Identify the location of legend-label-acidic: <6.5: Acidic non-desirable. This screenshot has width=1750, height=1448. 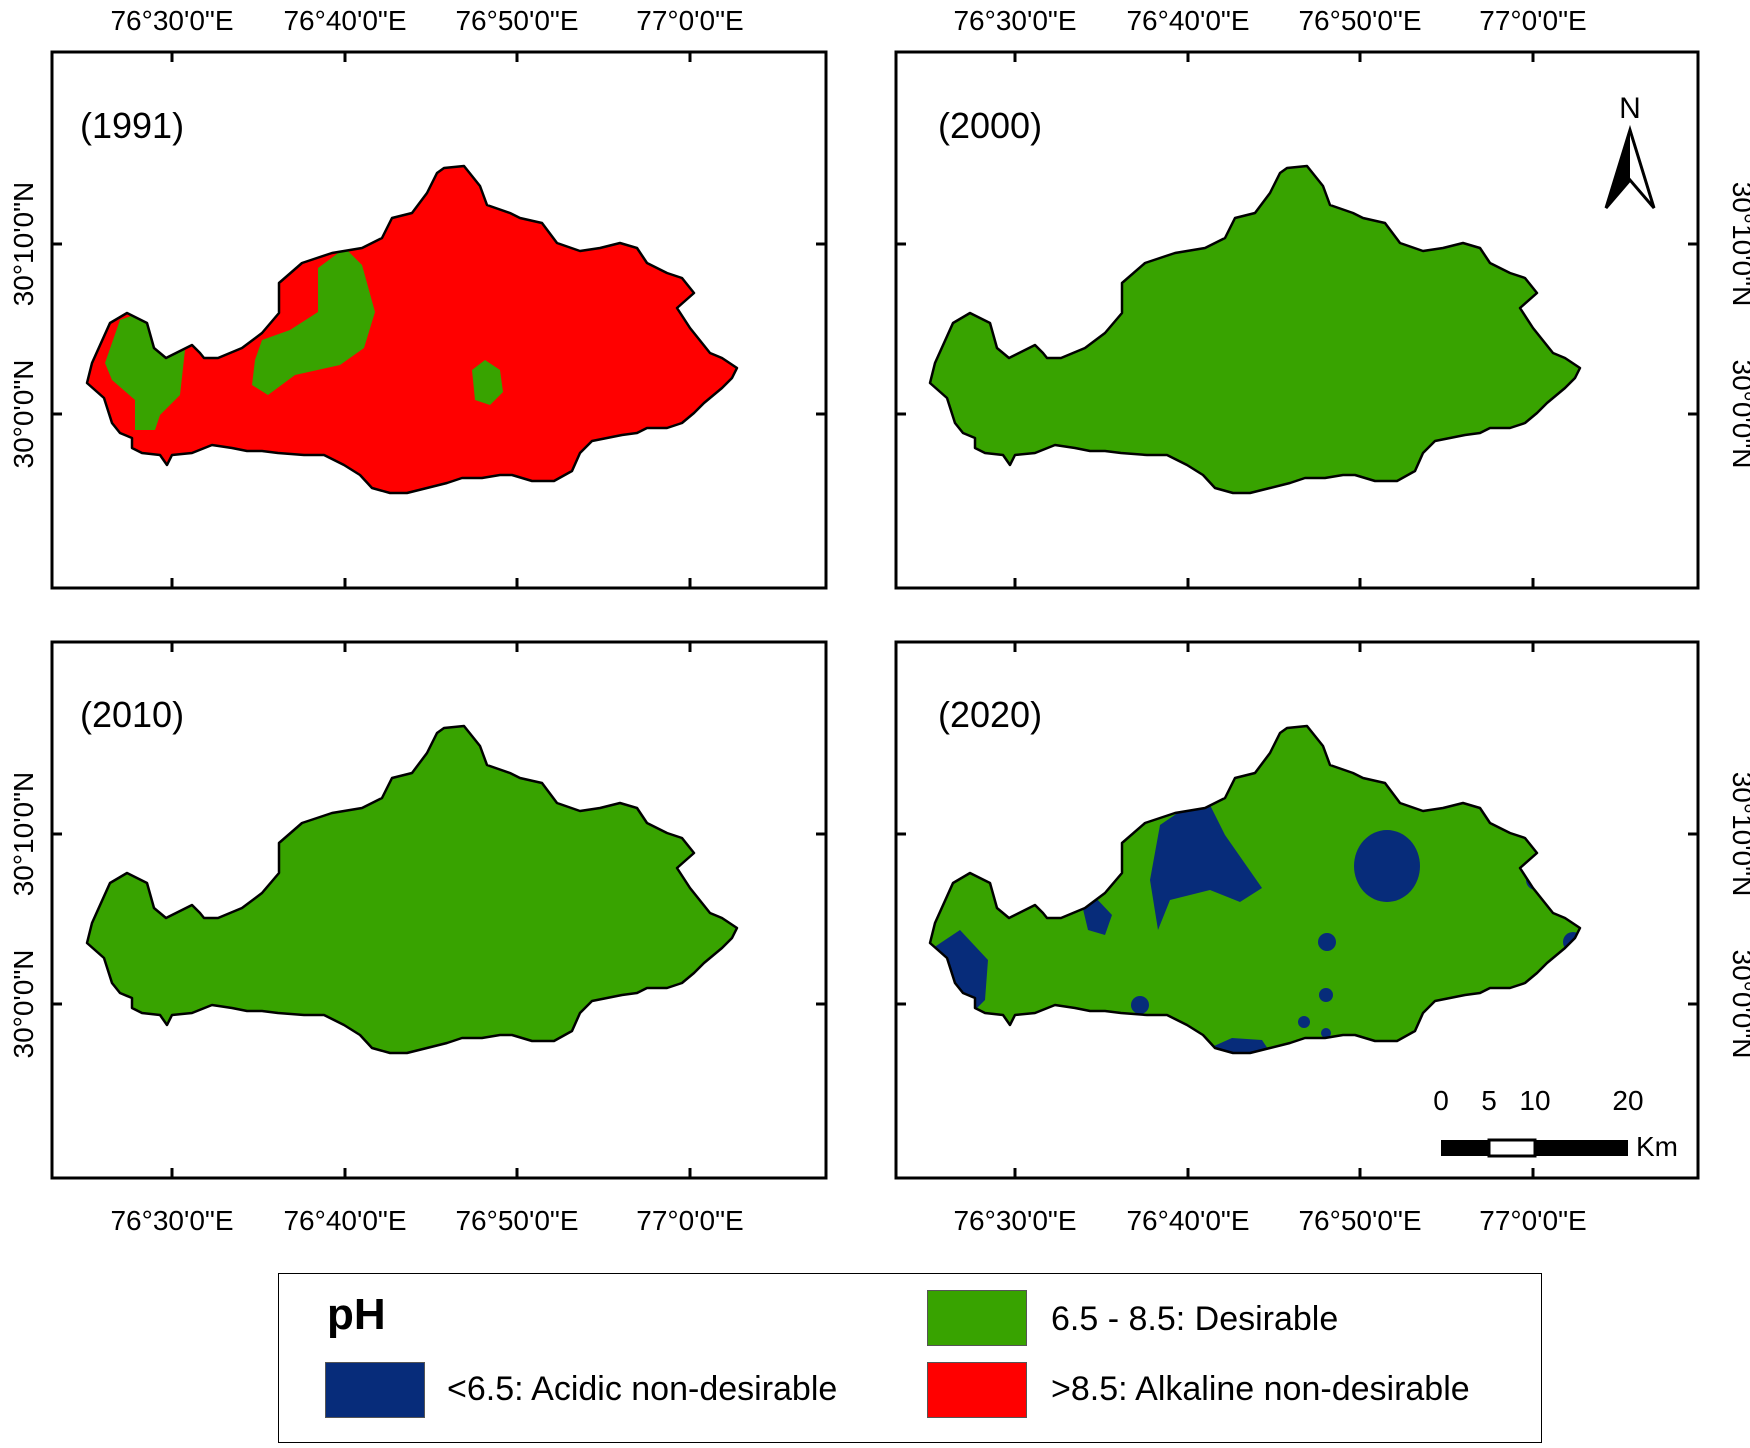
(642, 1389).